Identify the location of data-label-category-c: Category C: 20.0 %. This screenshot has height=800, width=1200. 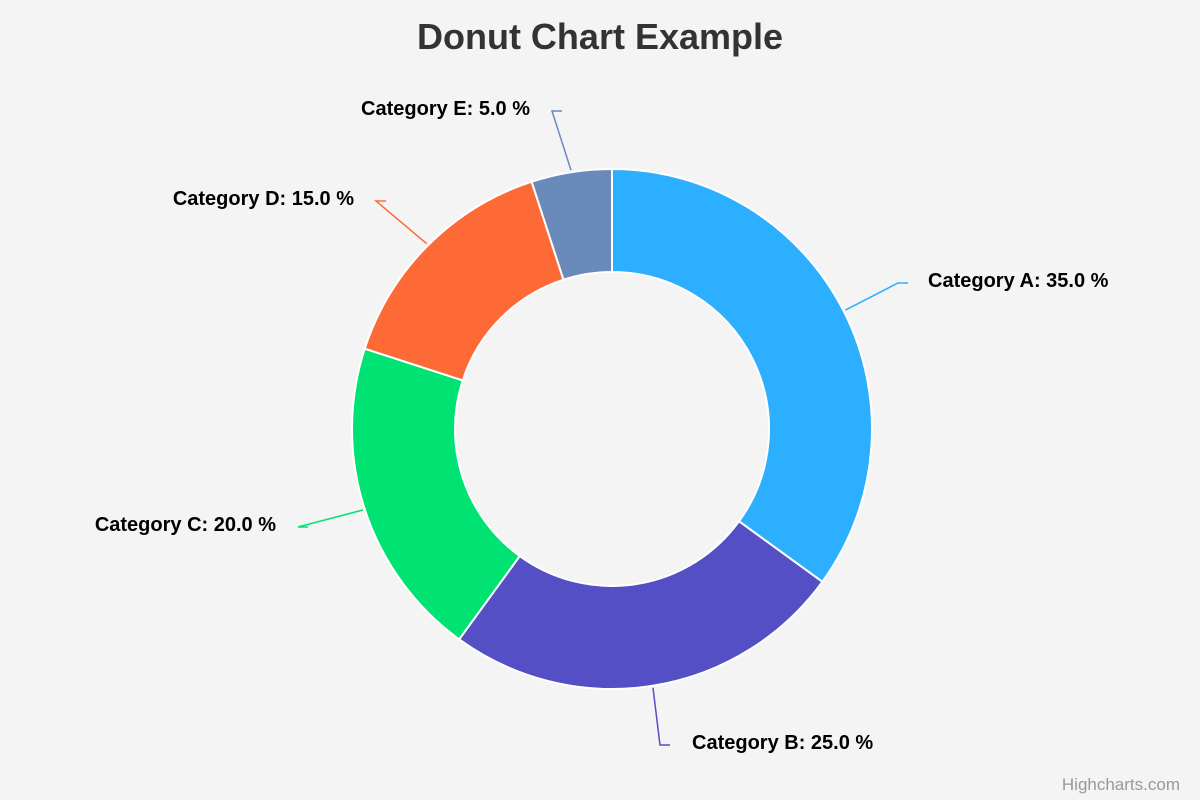
(185, 525).